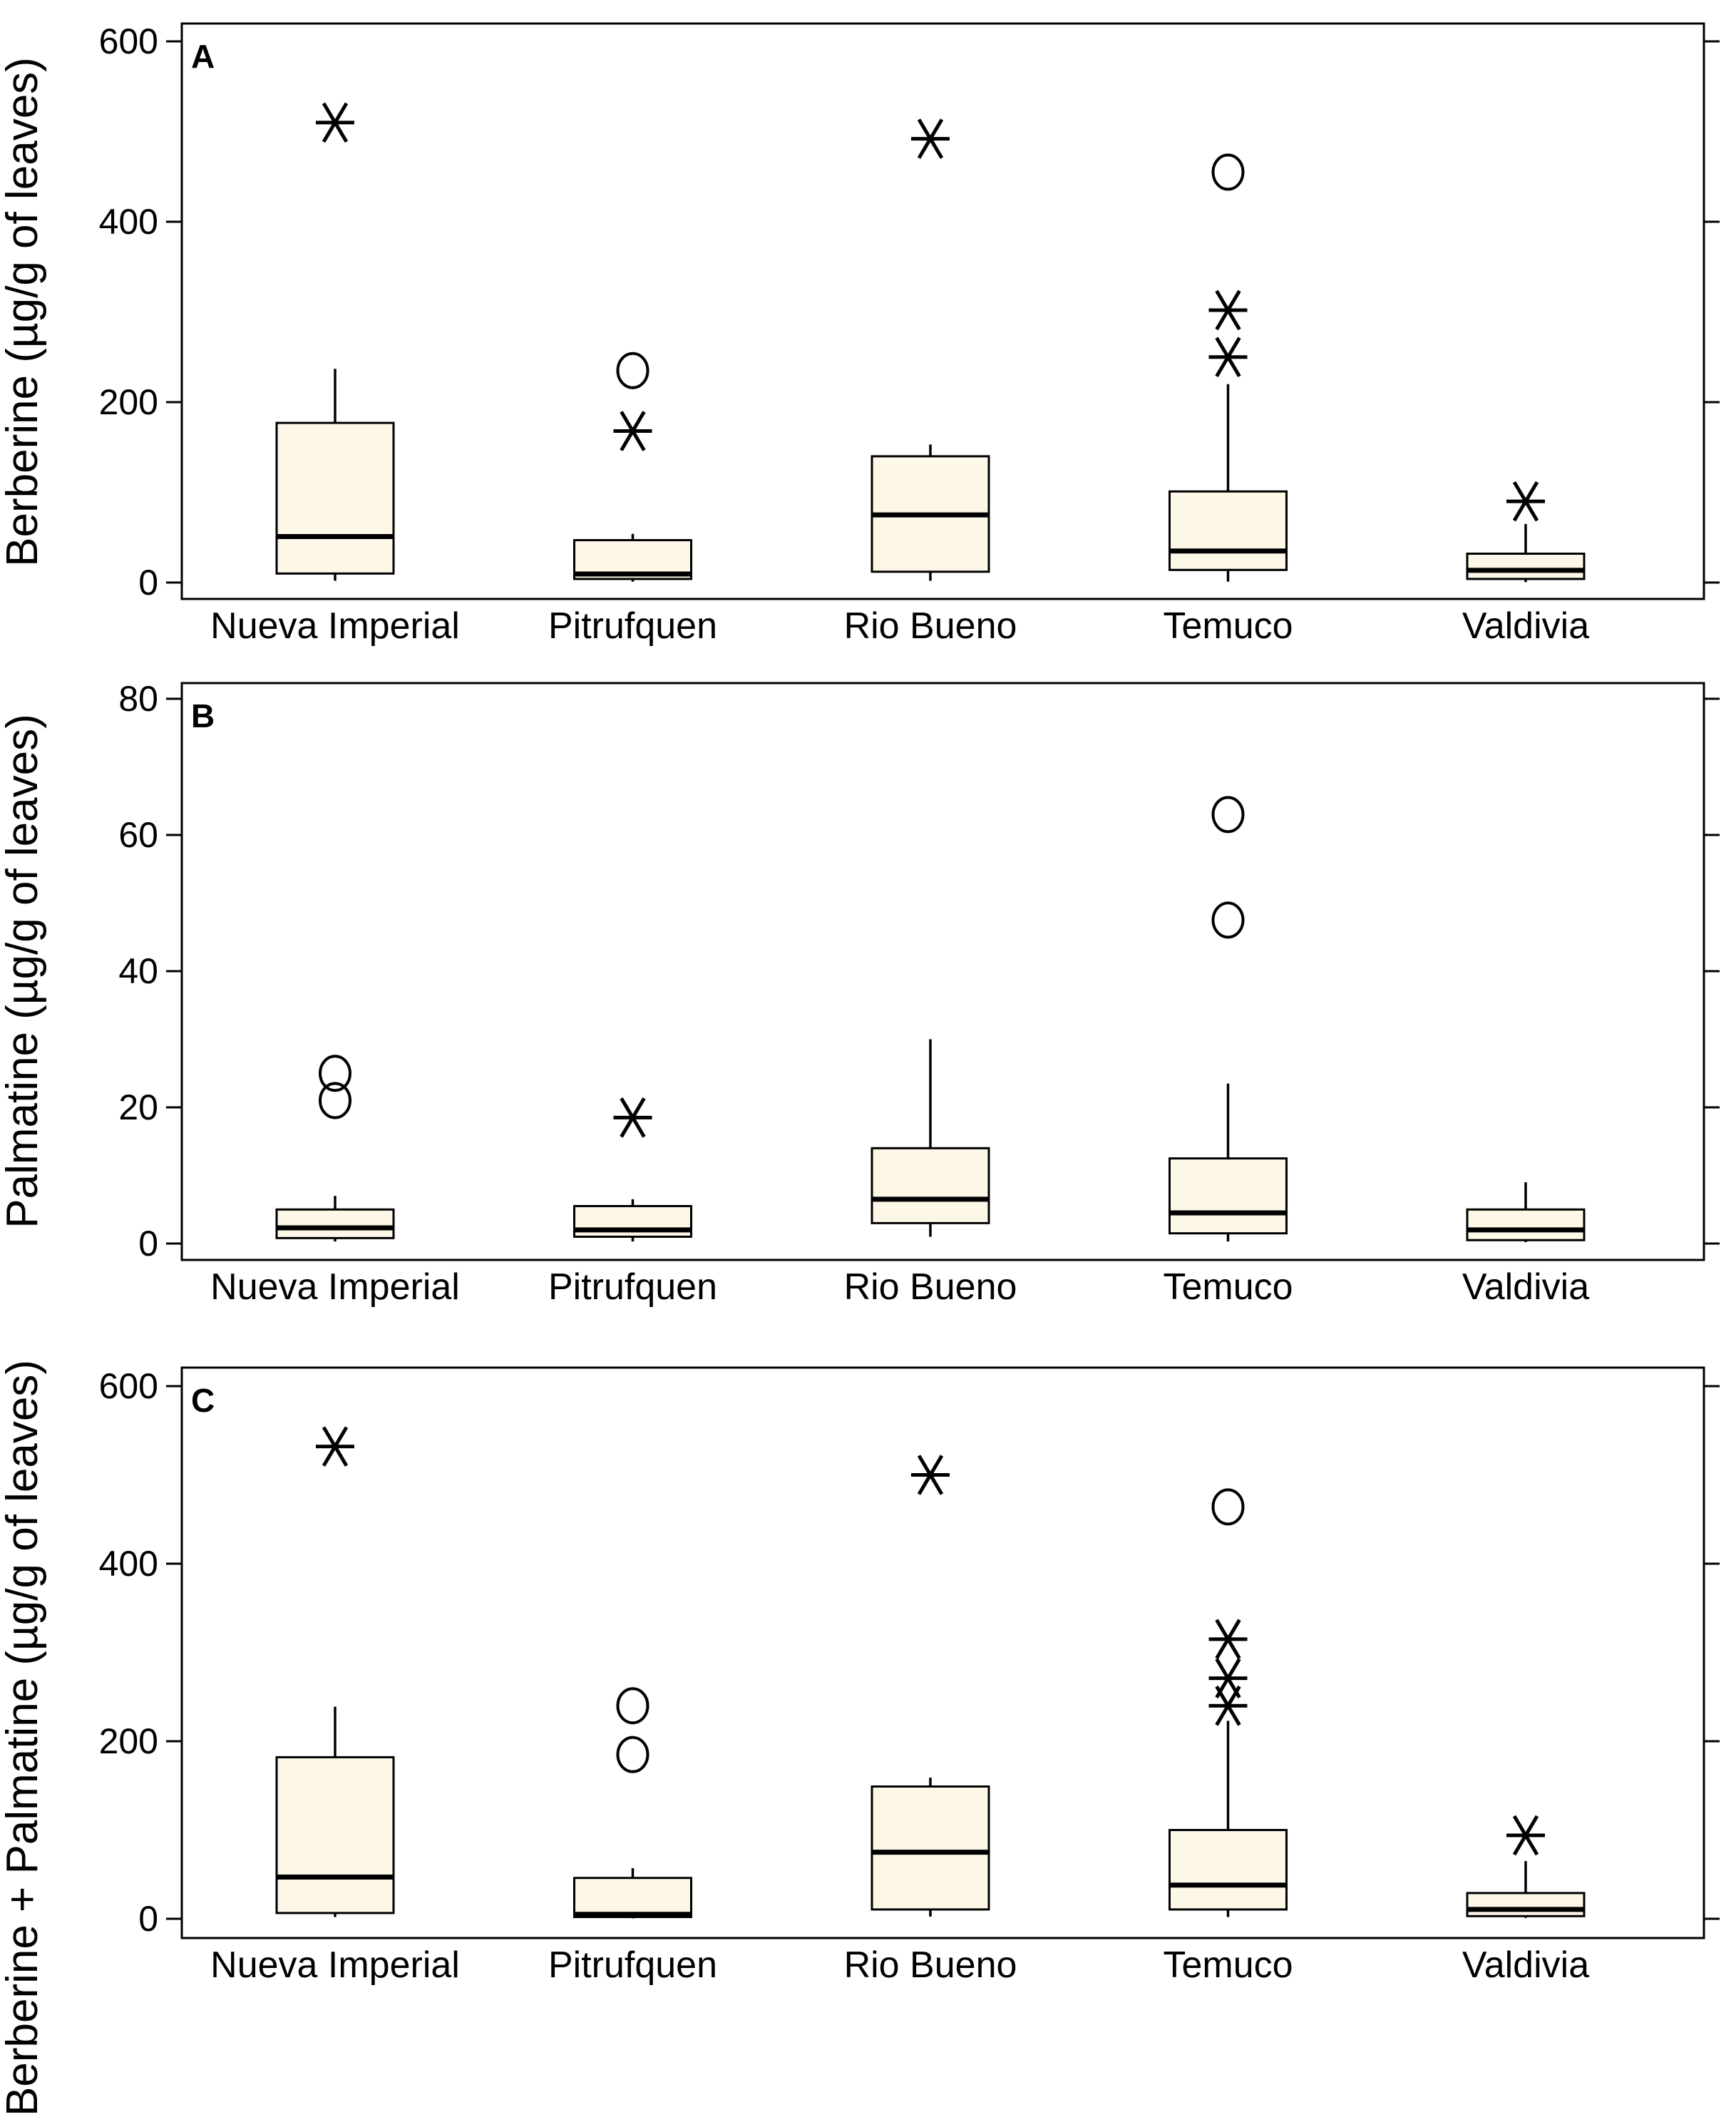 The image size is (1736, 2122). I want to click on y-tick-label: 80, so click(138, 699).